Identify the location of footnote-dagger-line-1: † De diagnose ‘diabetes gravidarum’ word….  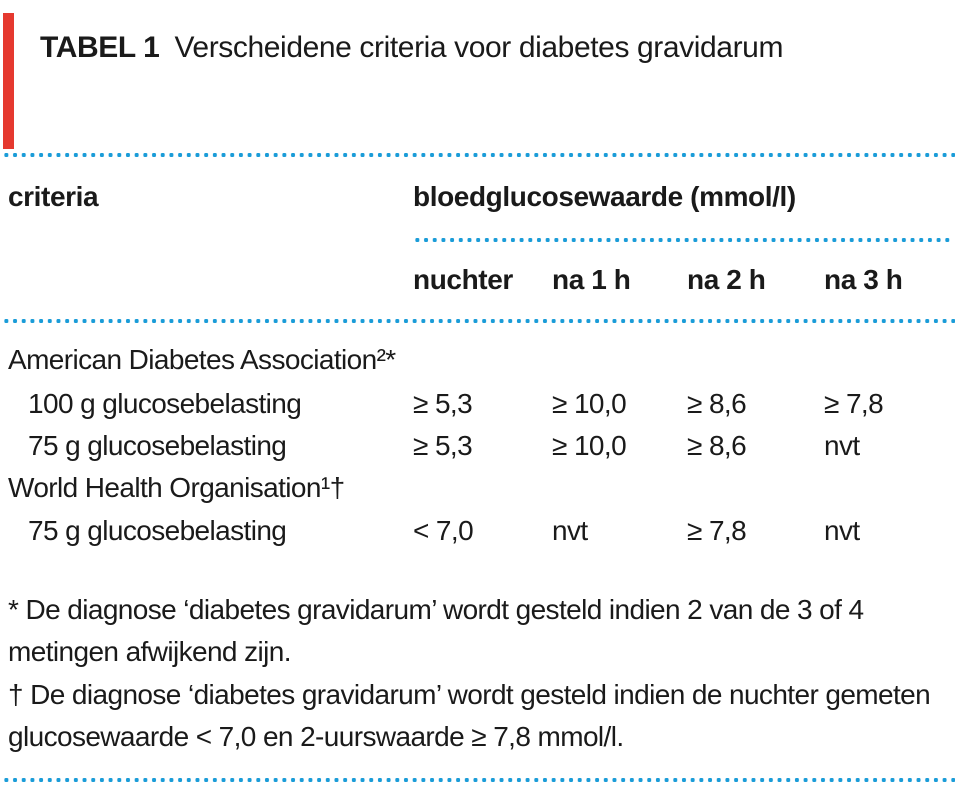
(469, 694).